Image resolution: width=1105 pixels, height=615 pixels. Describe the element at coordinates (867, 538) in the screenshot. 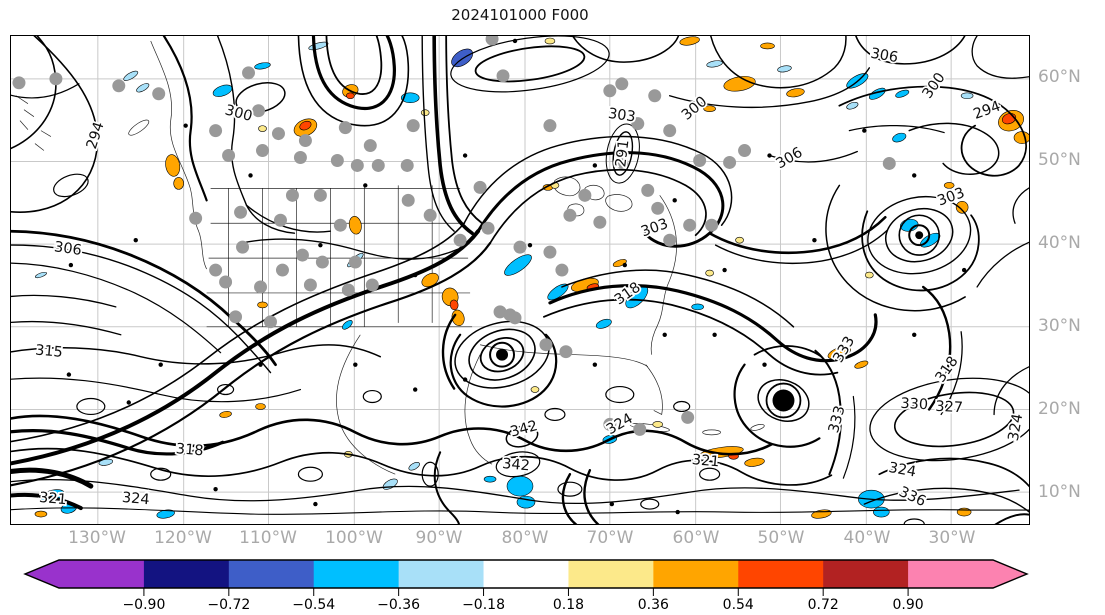

I see `lon-tick-label: 40°W` at that location.